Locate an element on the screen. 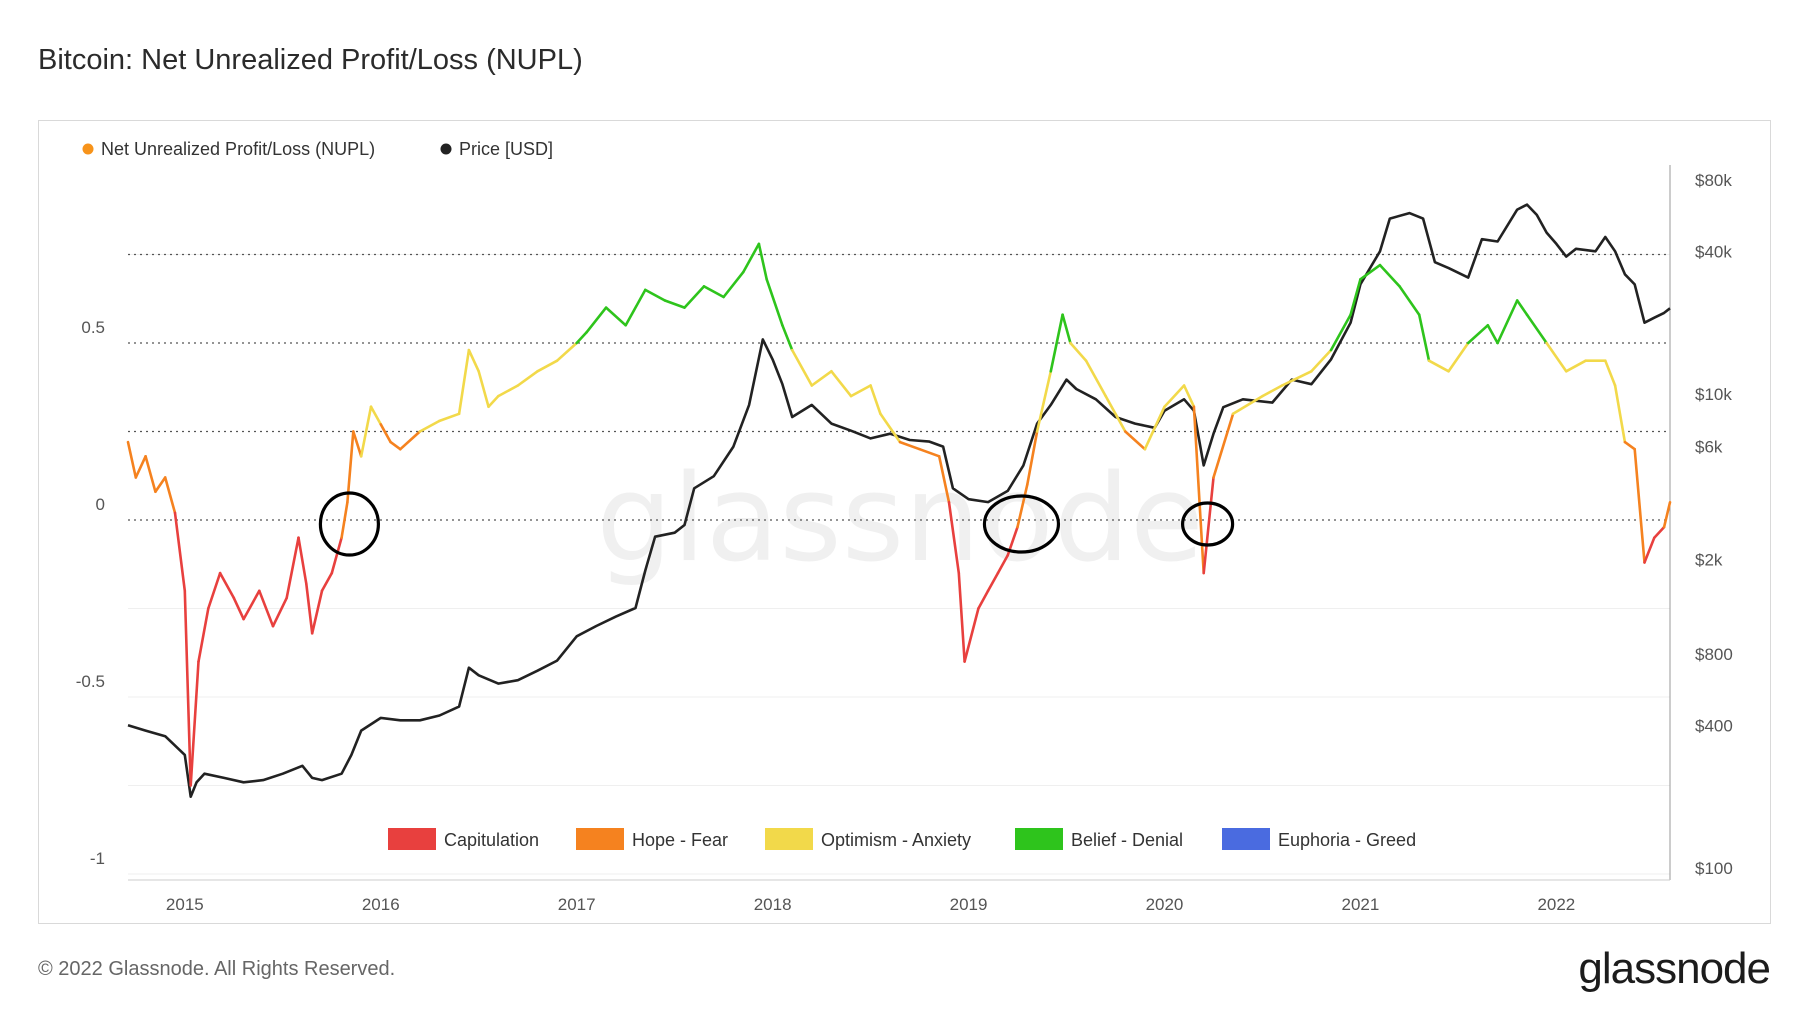 This screenshot has width=1800, height=1013. watermark-text: glassnode is located at coordinates (900, 519).